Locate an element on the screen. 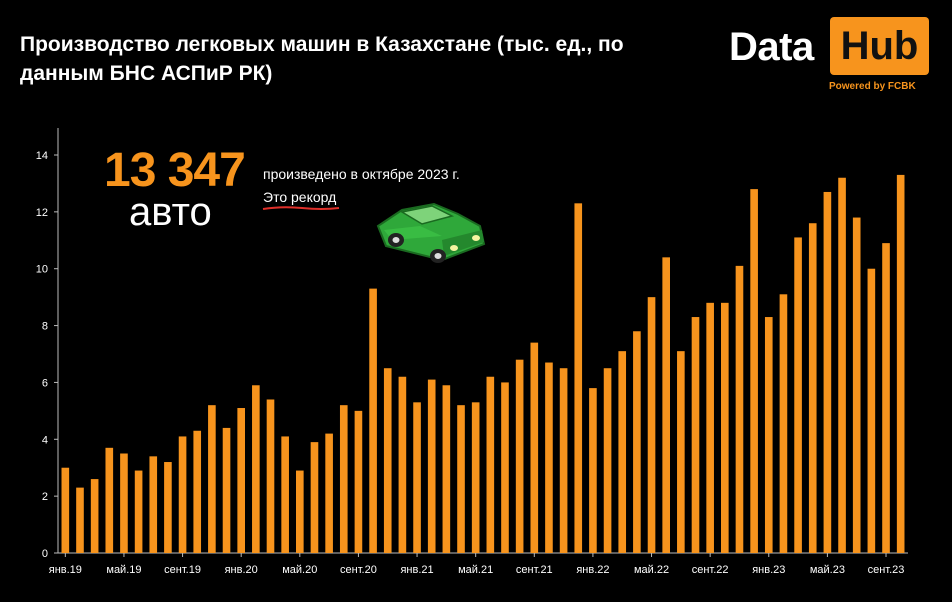  y-tick-label: 8 is located at coordinates (45, 327).